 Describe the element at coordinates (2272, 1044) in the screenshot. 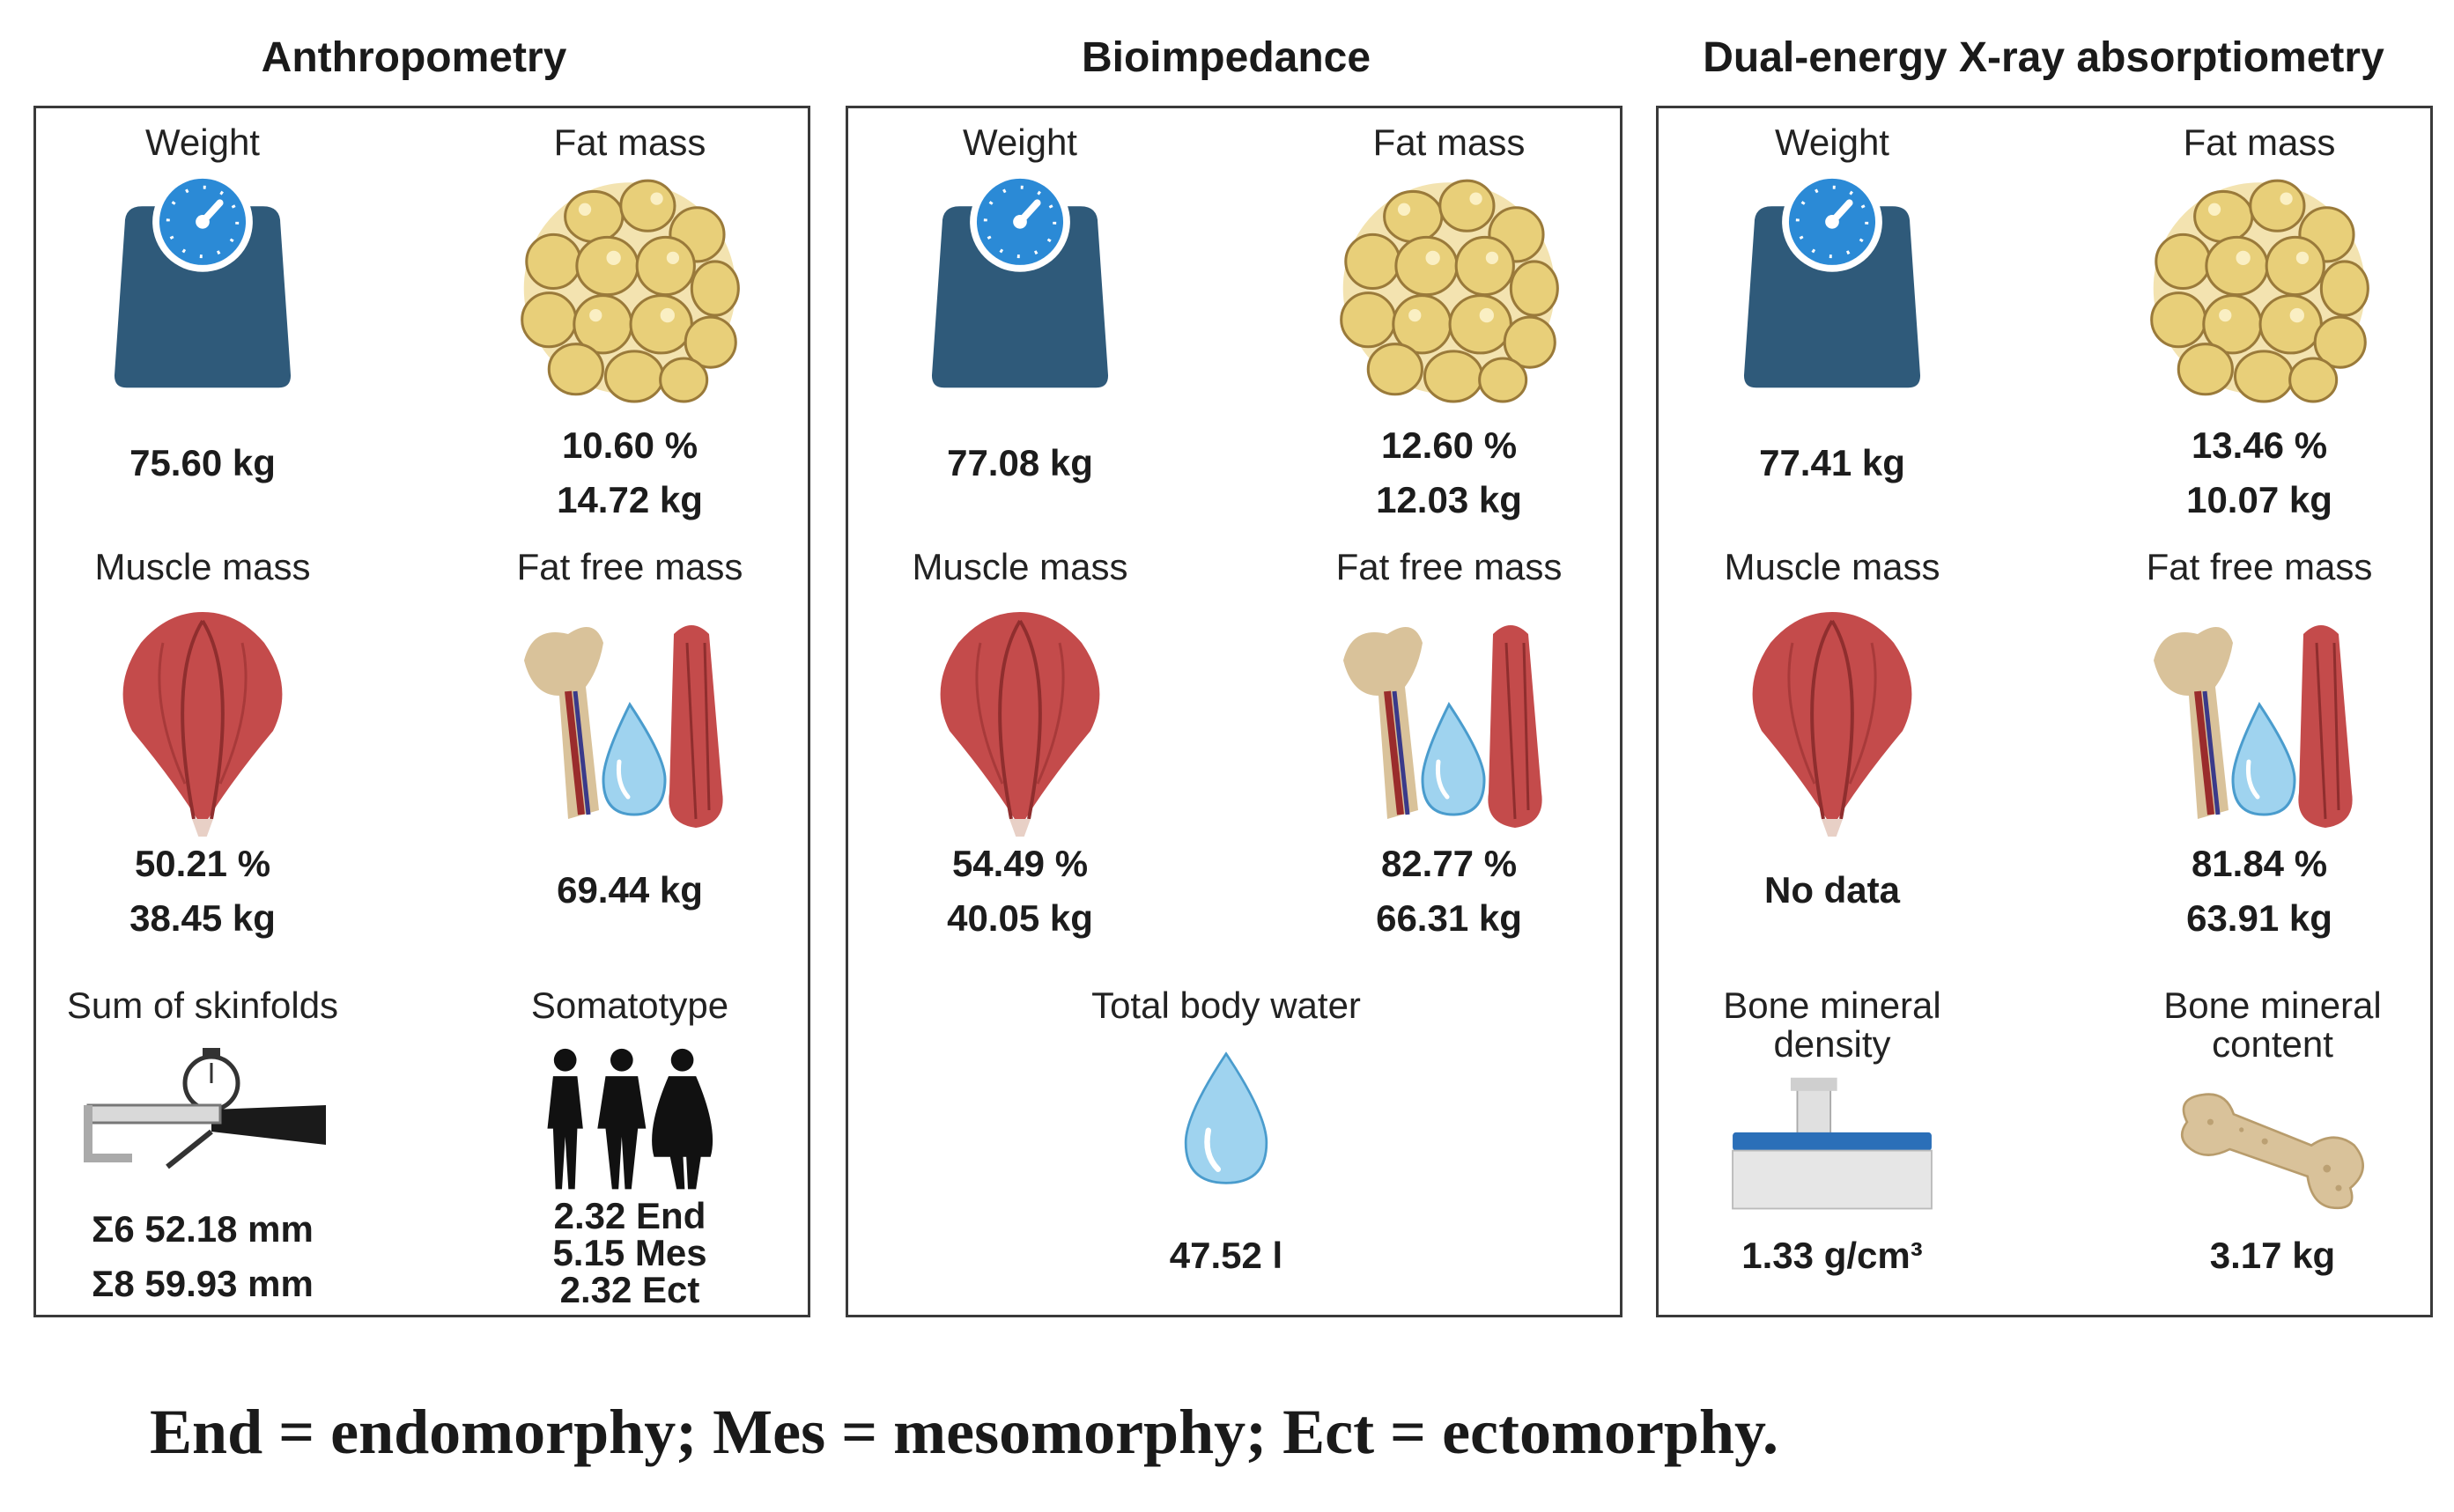

I see `bone-content-label-2: content` at that location.